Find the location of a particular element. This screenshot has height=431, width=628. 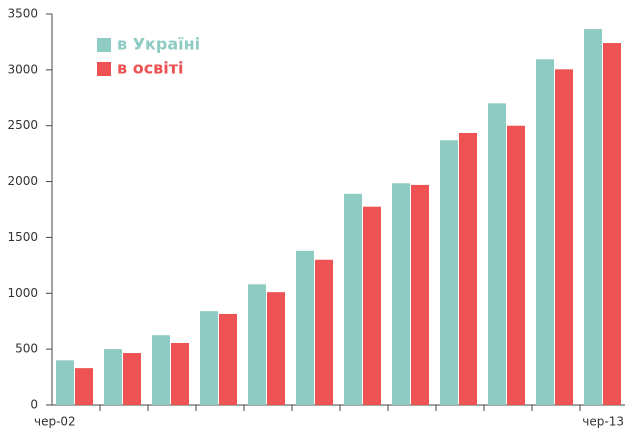

y-tick-label: 1000 is located at coordinates (22, 293).